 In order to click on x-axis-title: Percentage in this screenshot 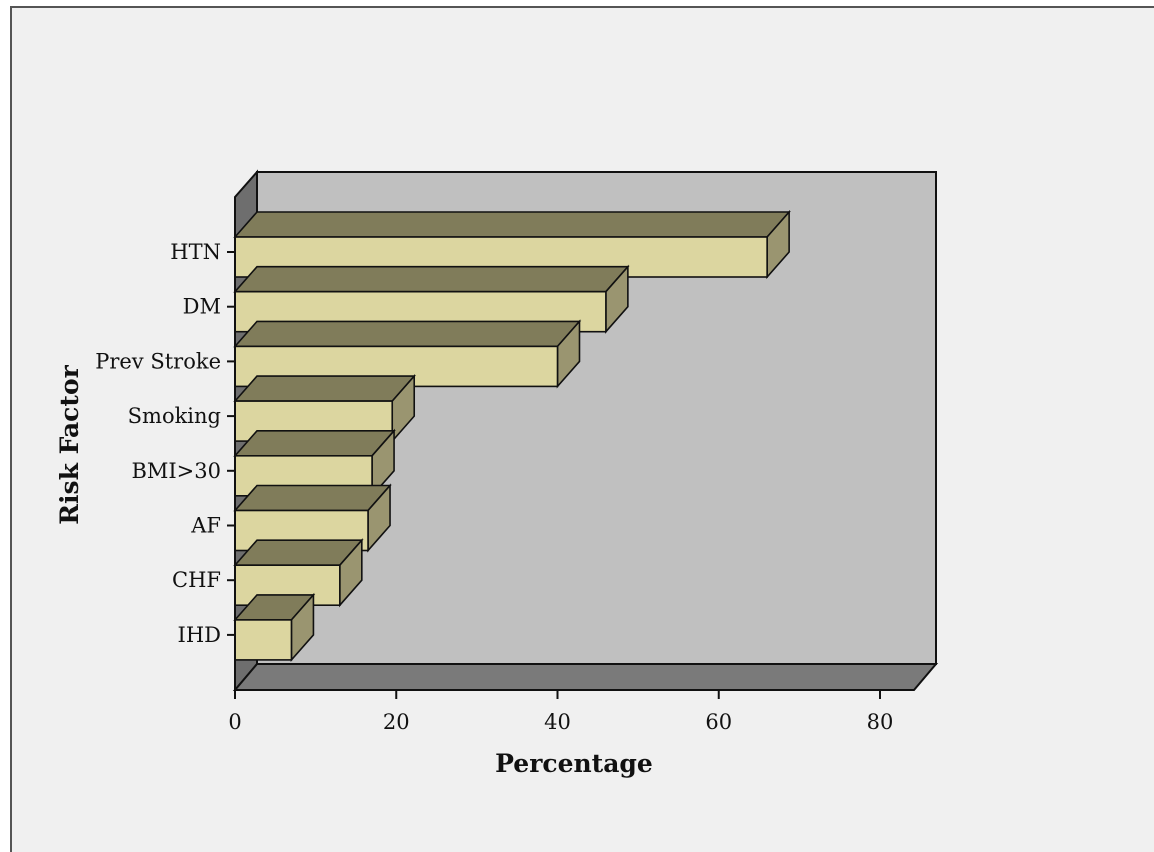, I will do `click(574, 763)`.